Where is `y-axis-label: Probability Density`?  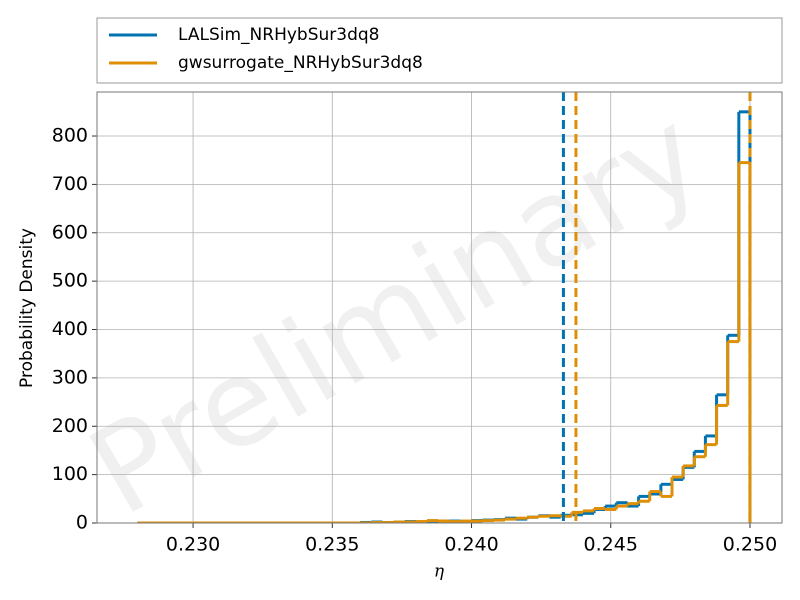
y-axis-label: Probability Density is located at coordinates (27, 308).